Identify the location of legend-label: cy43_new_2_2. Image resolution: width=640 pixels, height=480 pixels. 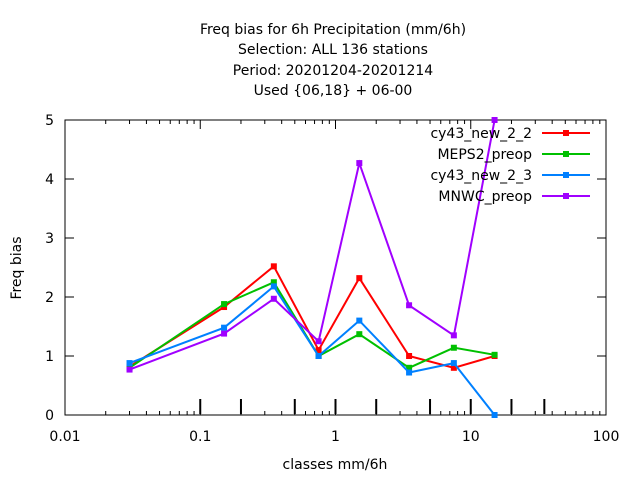
(481, 134).